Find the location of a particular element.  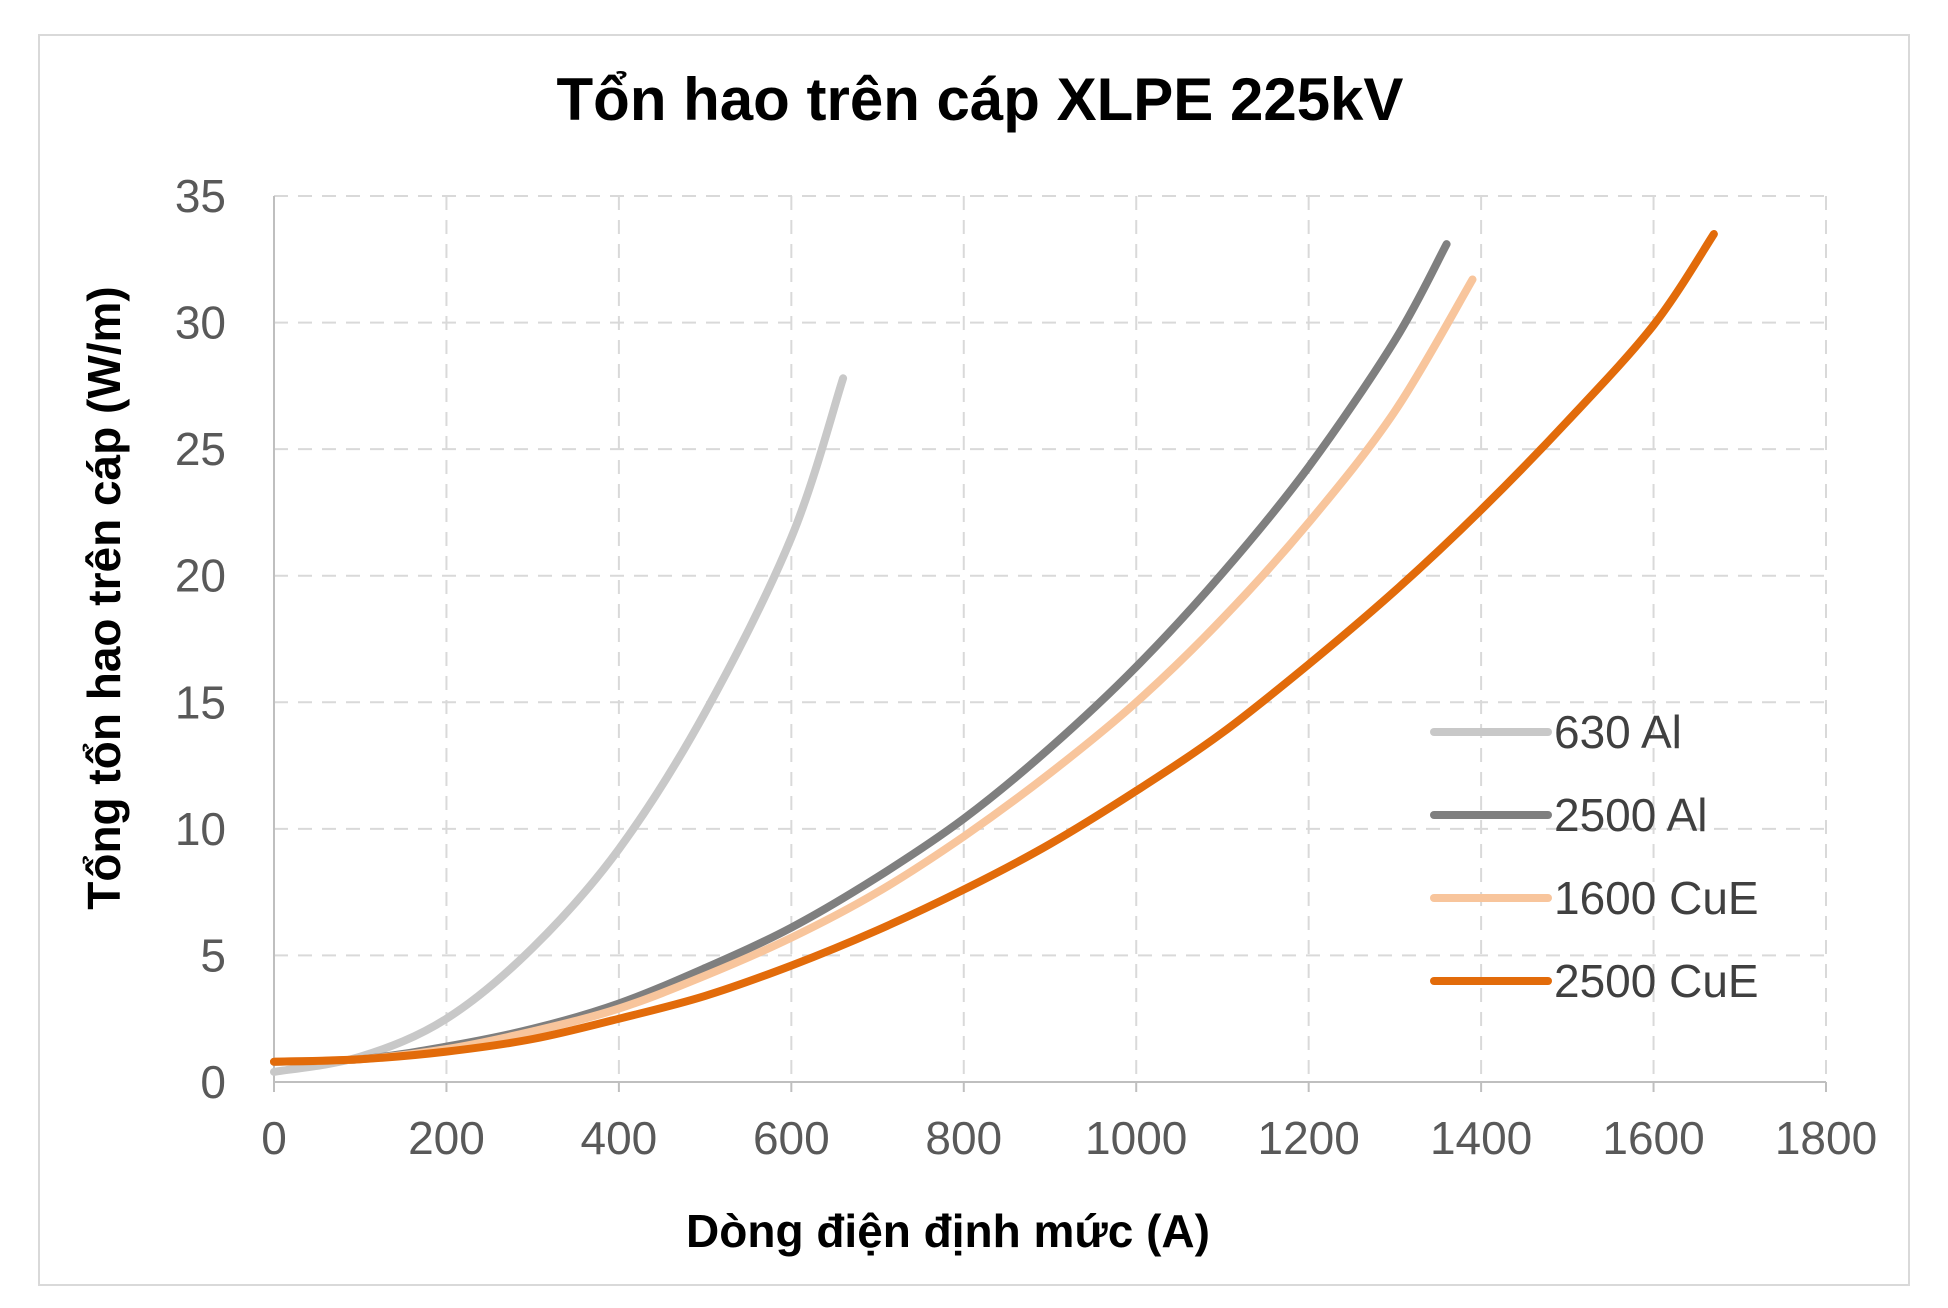

chart-title: Tổn hao trên cáp XLPE 225kV is located at coordinates (980, 99).